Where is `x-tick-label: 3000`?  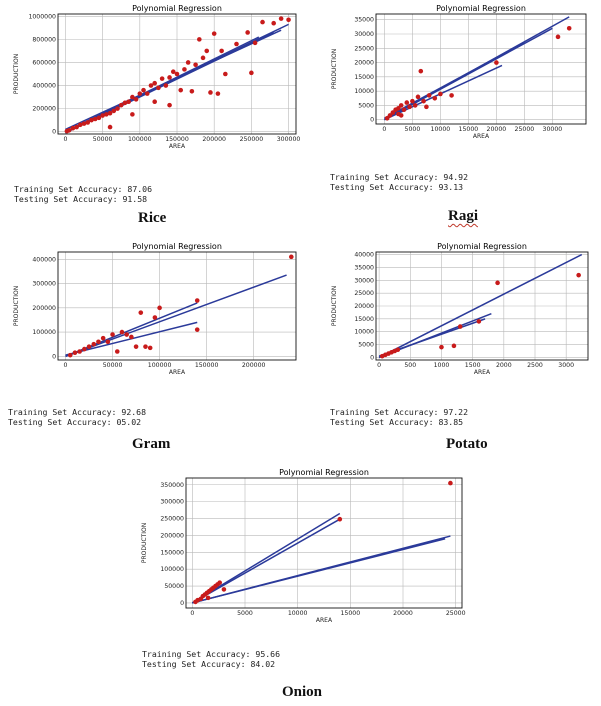
x-tick-label: 3000 is located at coordinates (566, 365).